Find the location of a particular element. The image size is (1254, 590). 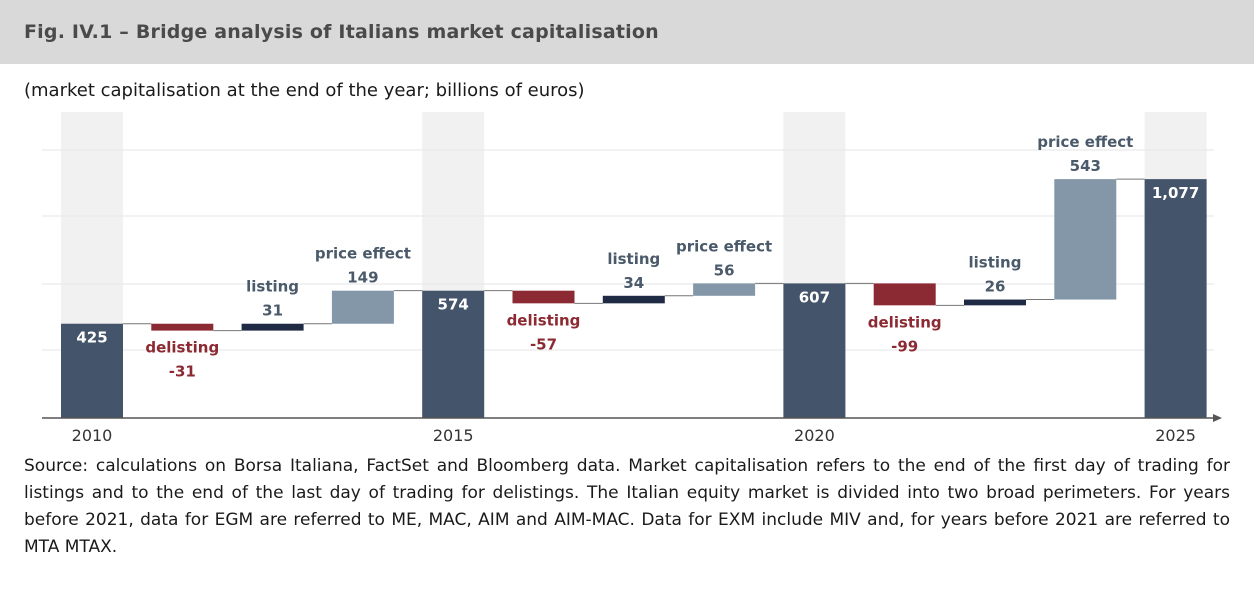

total-value-label: 425 is located at coordinates (91, 338).